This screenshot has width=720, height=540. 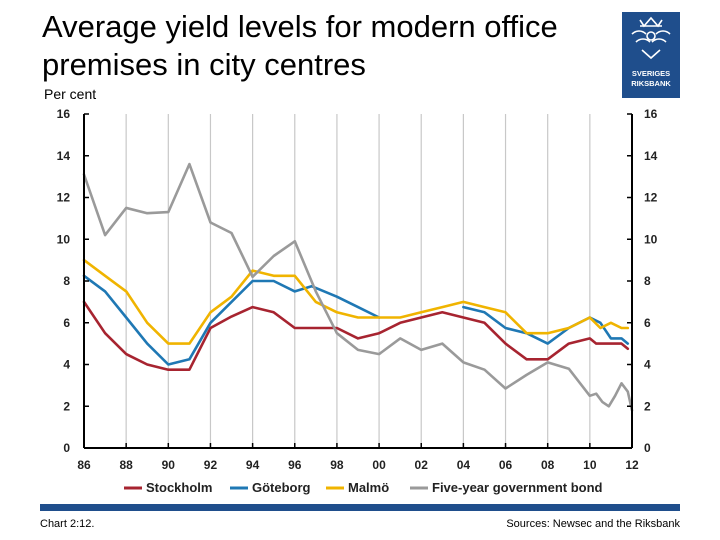 I want to click on series-line-malm-, so click(x=356, y=301).